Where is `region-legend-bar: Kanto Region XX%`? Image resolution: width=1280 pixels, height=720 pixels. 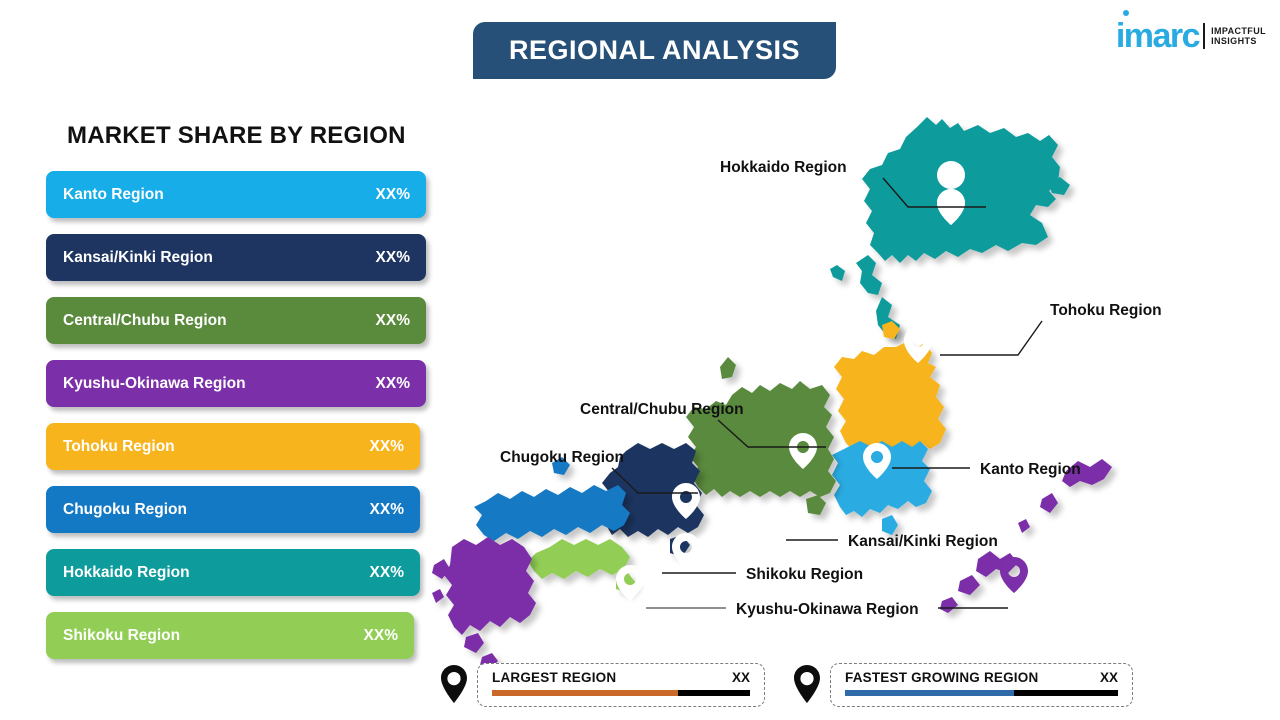 region-legend-bar: Kanto Region XX% is located at coordinates (236, 194).